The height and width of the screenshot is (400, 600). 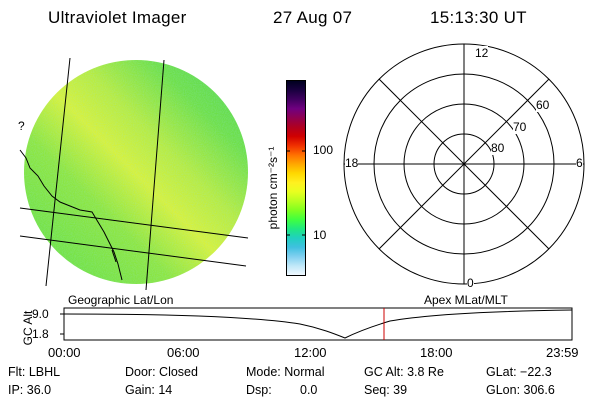 I want to click on alt-tick-9: 9.0, so click(x=40, y=314).